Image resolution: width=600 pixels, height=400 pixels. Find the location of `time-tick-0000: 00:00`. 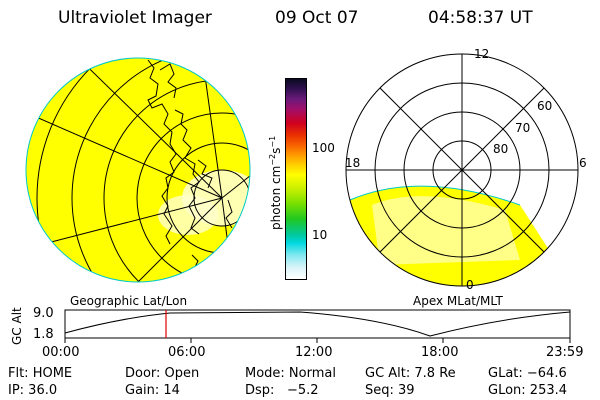

time-tick-0000: 00:00 is located at coordinates (61, 352).